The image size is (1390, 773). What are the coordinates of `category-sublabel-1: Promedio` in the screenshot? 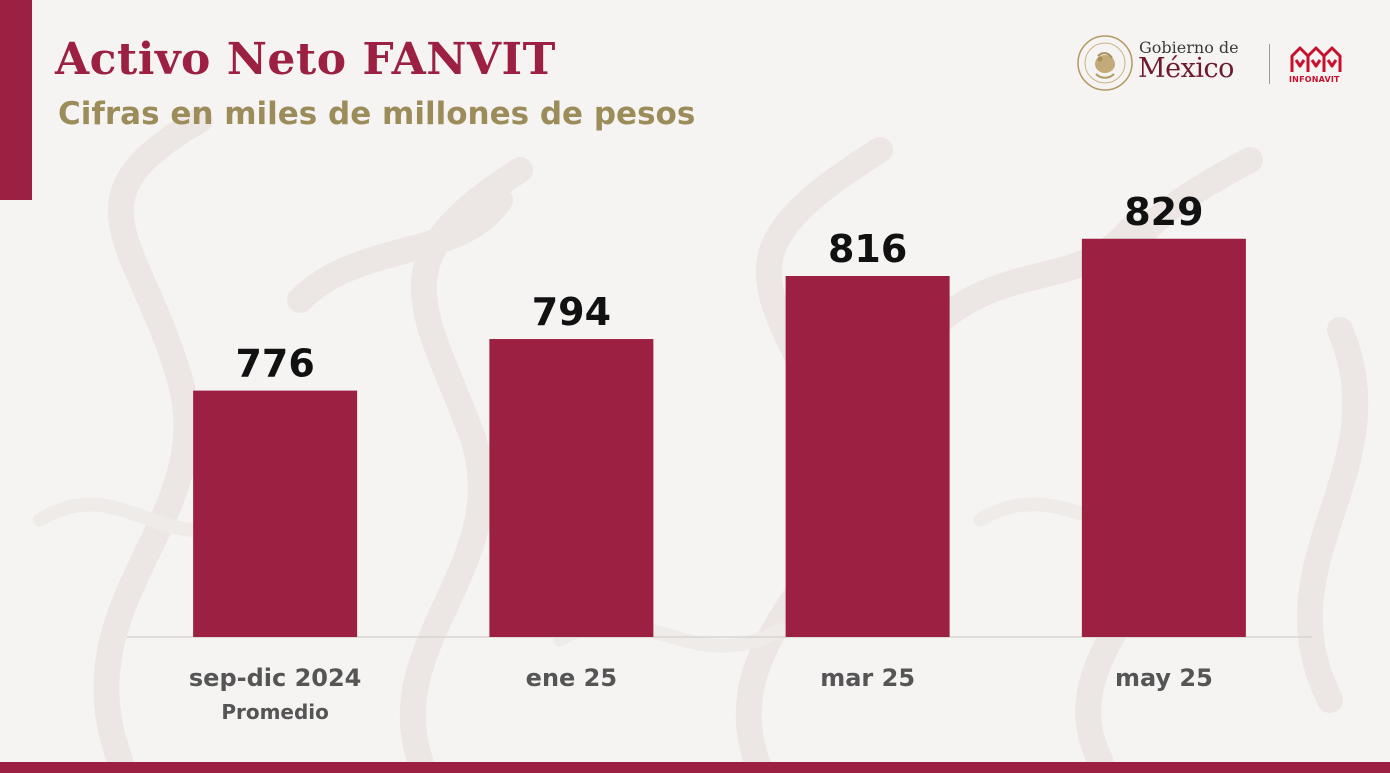 It's located at (275, 712).